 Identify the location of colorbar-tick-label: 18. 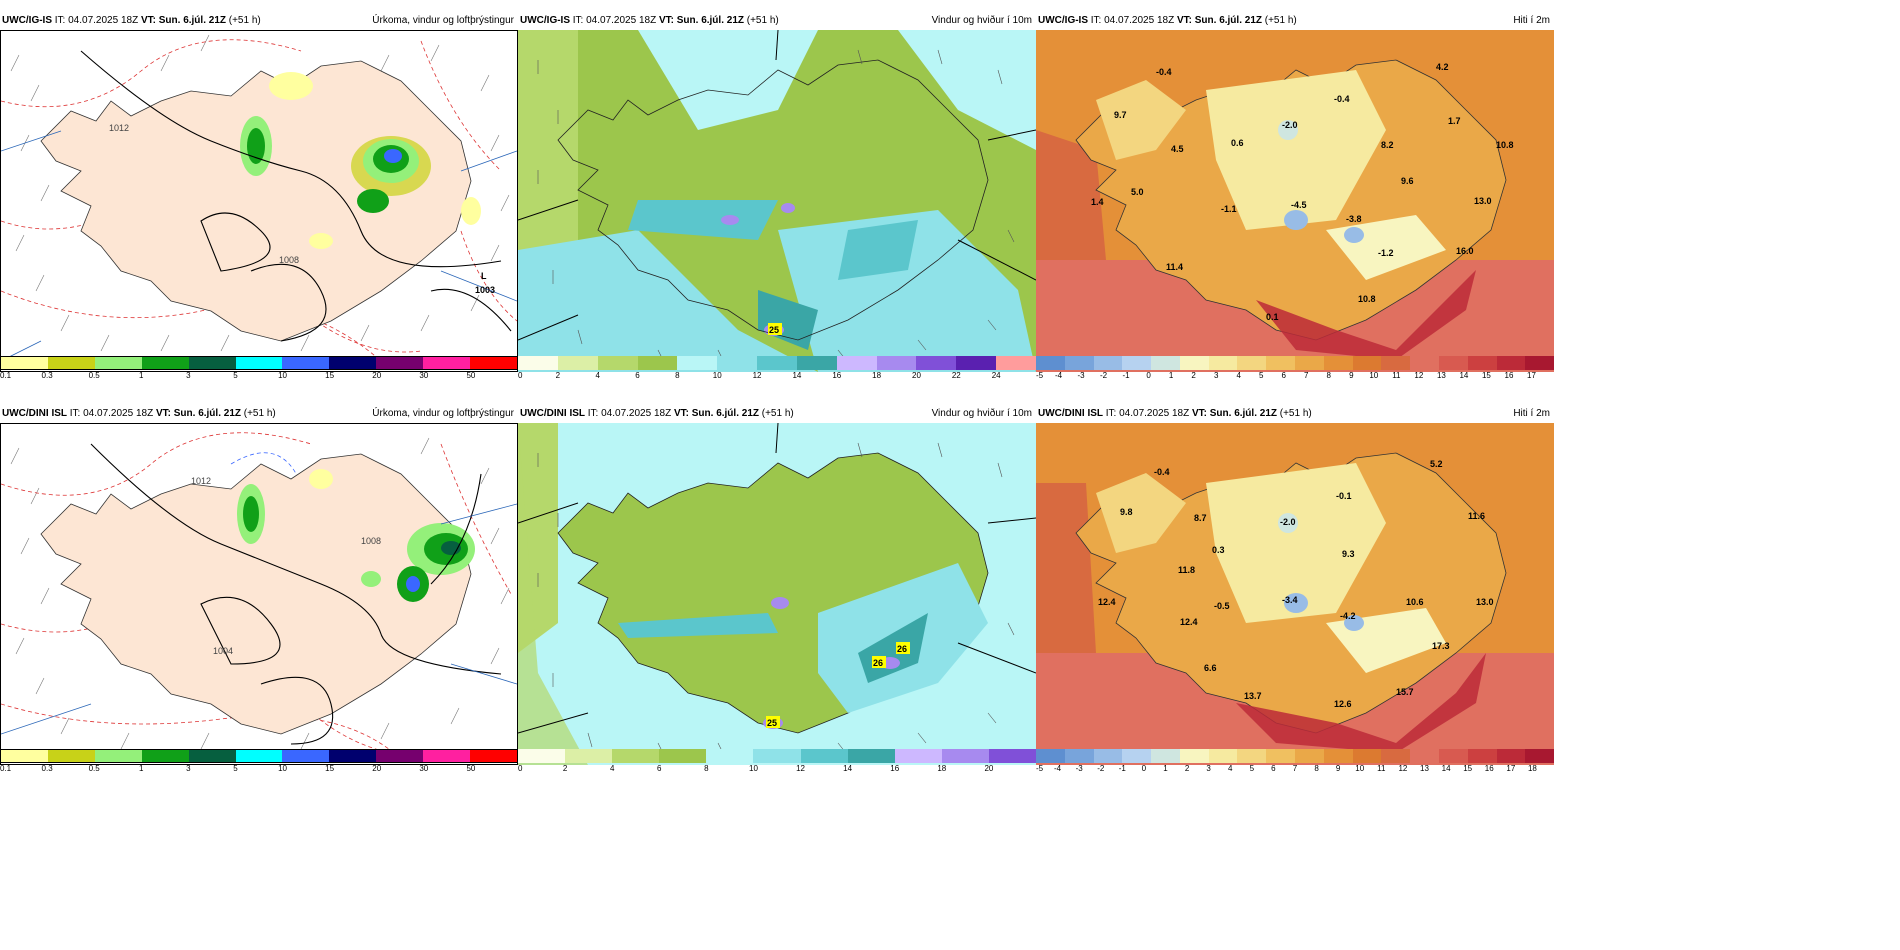
(877, 375).